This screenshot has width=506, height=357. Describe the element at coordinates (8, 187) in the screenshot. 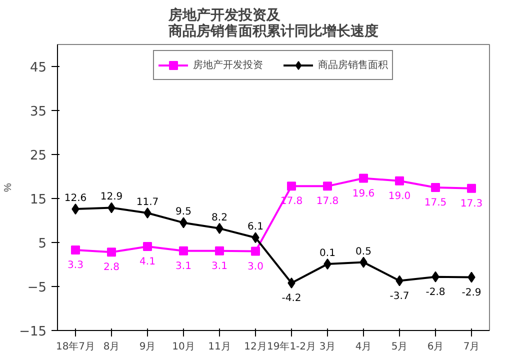

I see `y-axis-title: %` at that location.